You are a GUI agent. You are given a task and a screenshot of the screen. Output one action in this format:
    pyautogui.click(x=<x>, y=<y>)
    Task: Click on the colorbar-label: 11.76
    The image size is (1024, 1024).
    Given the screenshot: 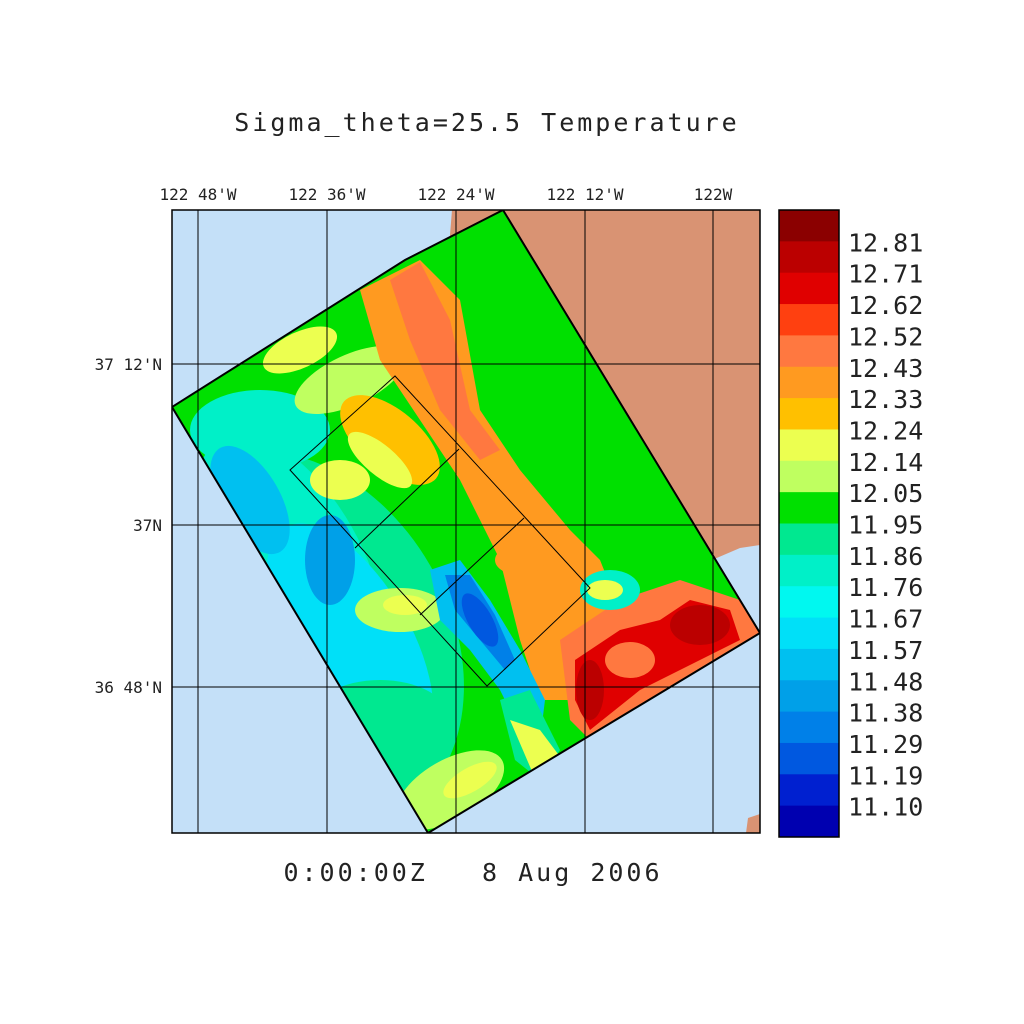 What is the action you would take?
    pyautogui.click(x=885, y=587)
    